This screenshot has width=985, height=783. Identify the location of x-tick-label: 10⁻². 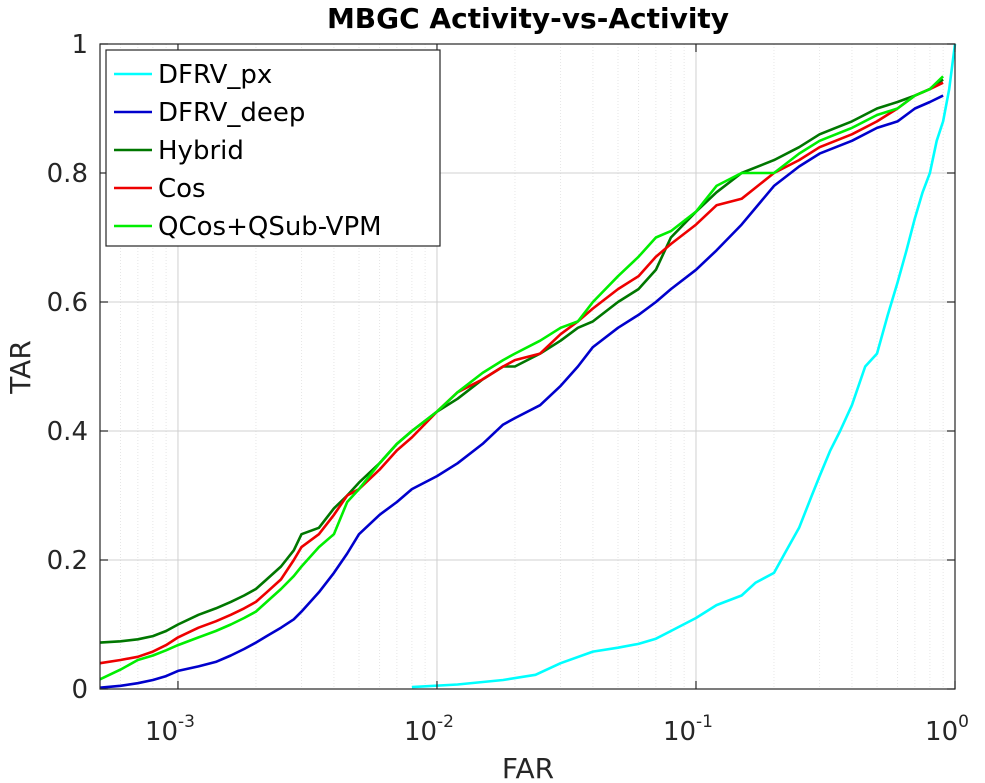
(429, 729).